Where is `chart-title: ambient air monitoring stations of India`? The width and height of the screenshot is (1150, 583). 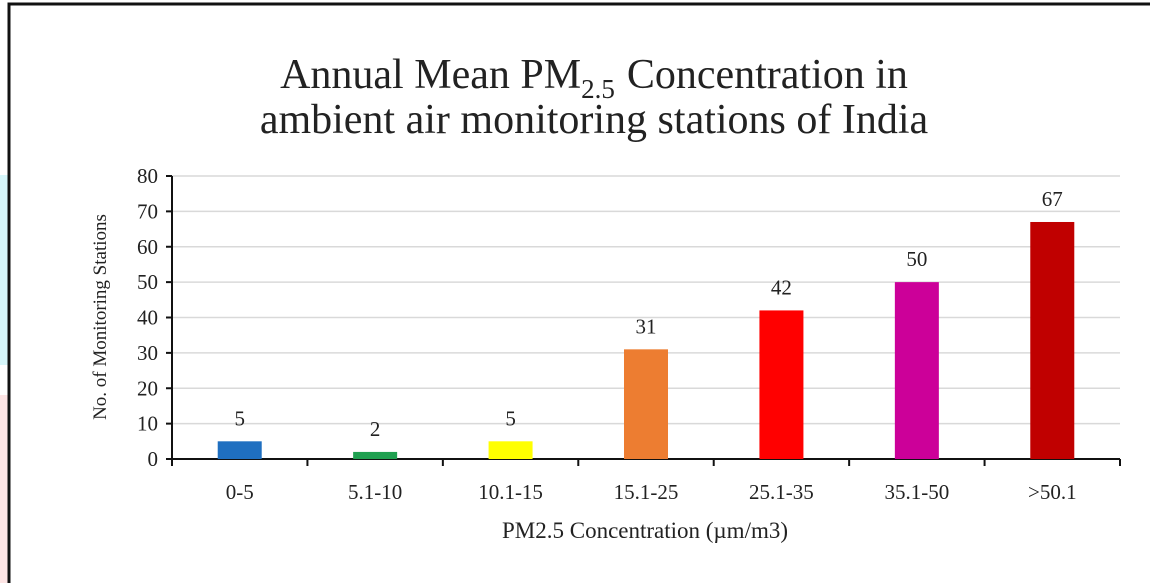 chart-title: ambient air monitoring stations of India is located at coordinates (594, 120).